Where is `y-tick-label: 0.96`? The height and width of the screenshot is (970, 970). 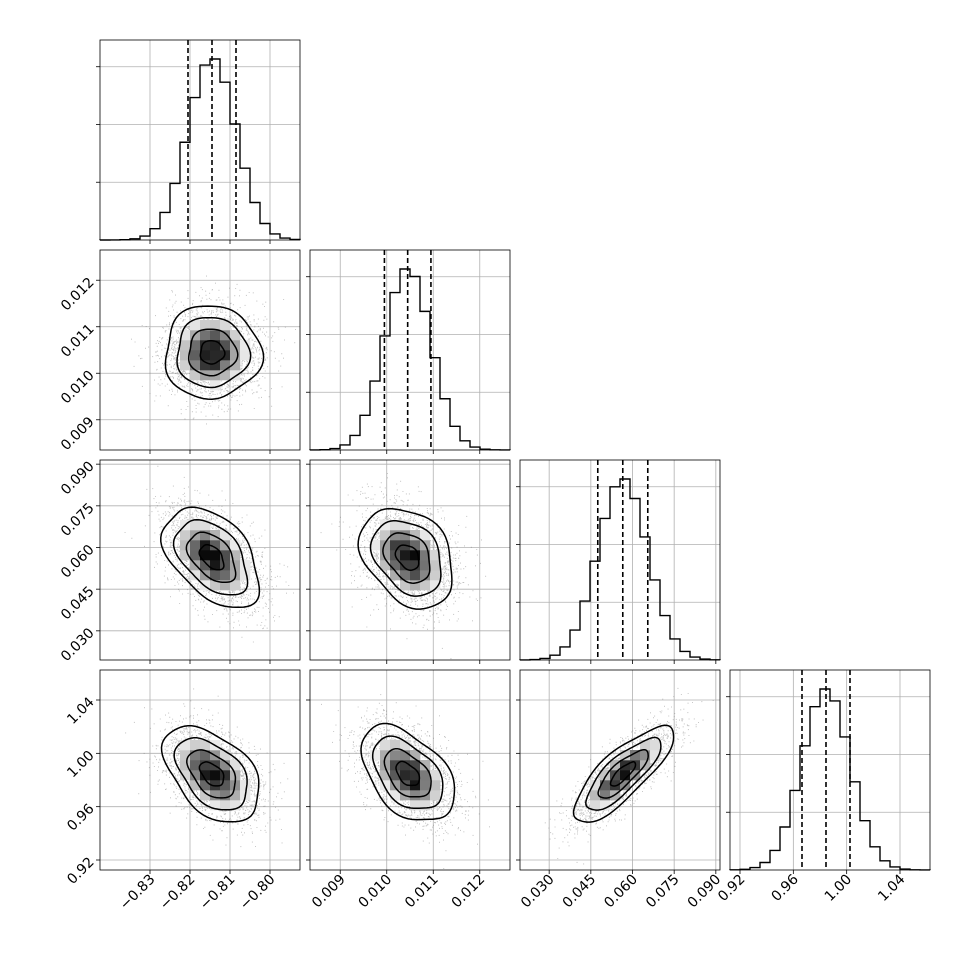
y-tick-label: 0.96 is located at coordinates (80, 817).